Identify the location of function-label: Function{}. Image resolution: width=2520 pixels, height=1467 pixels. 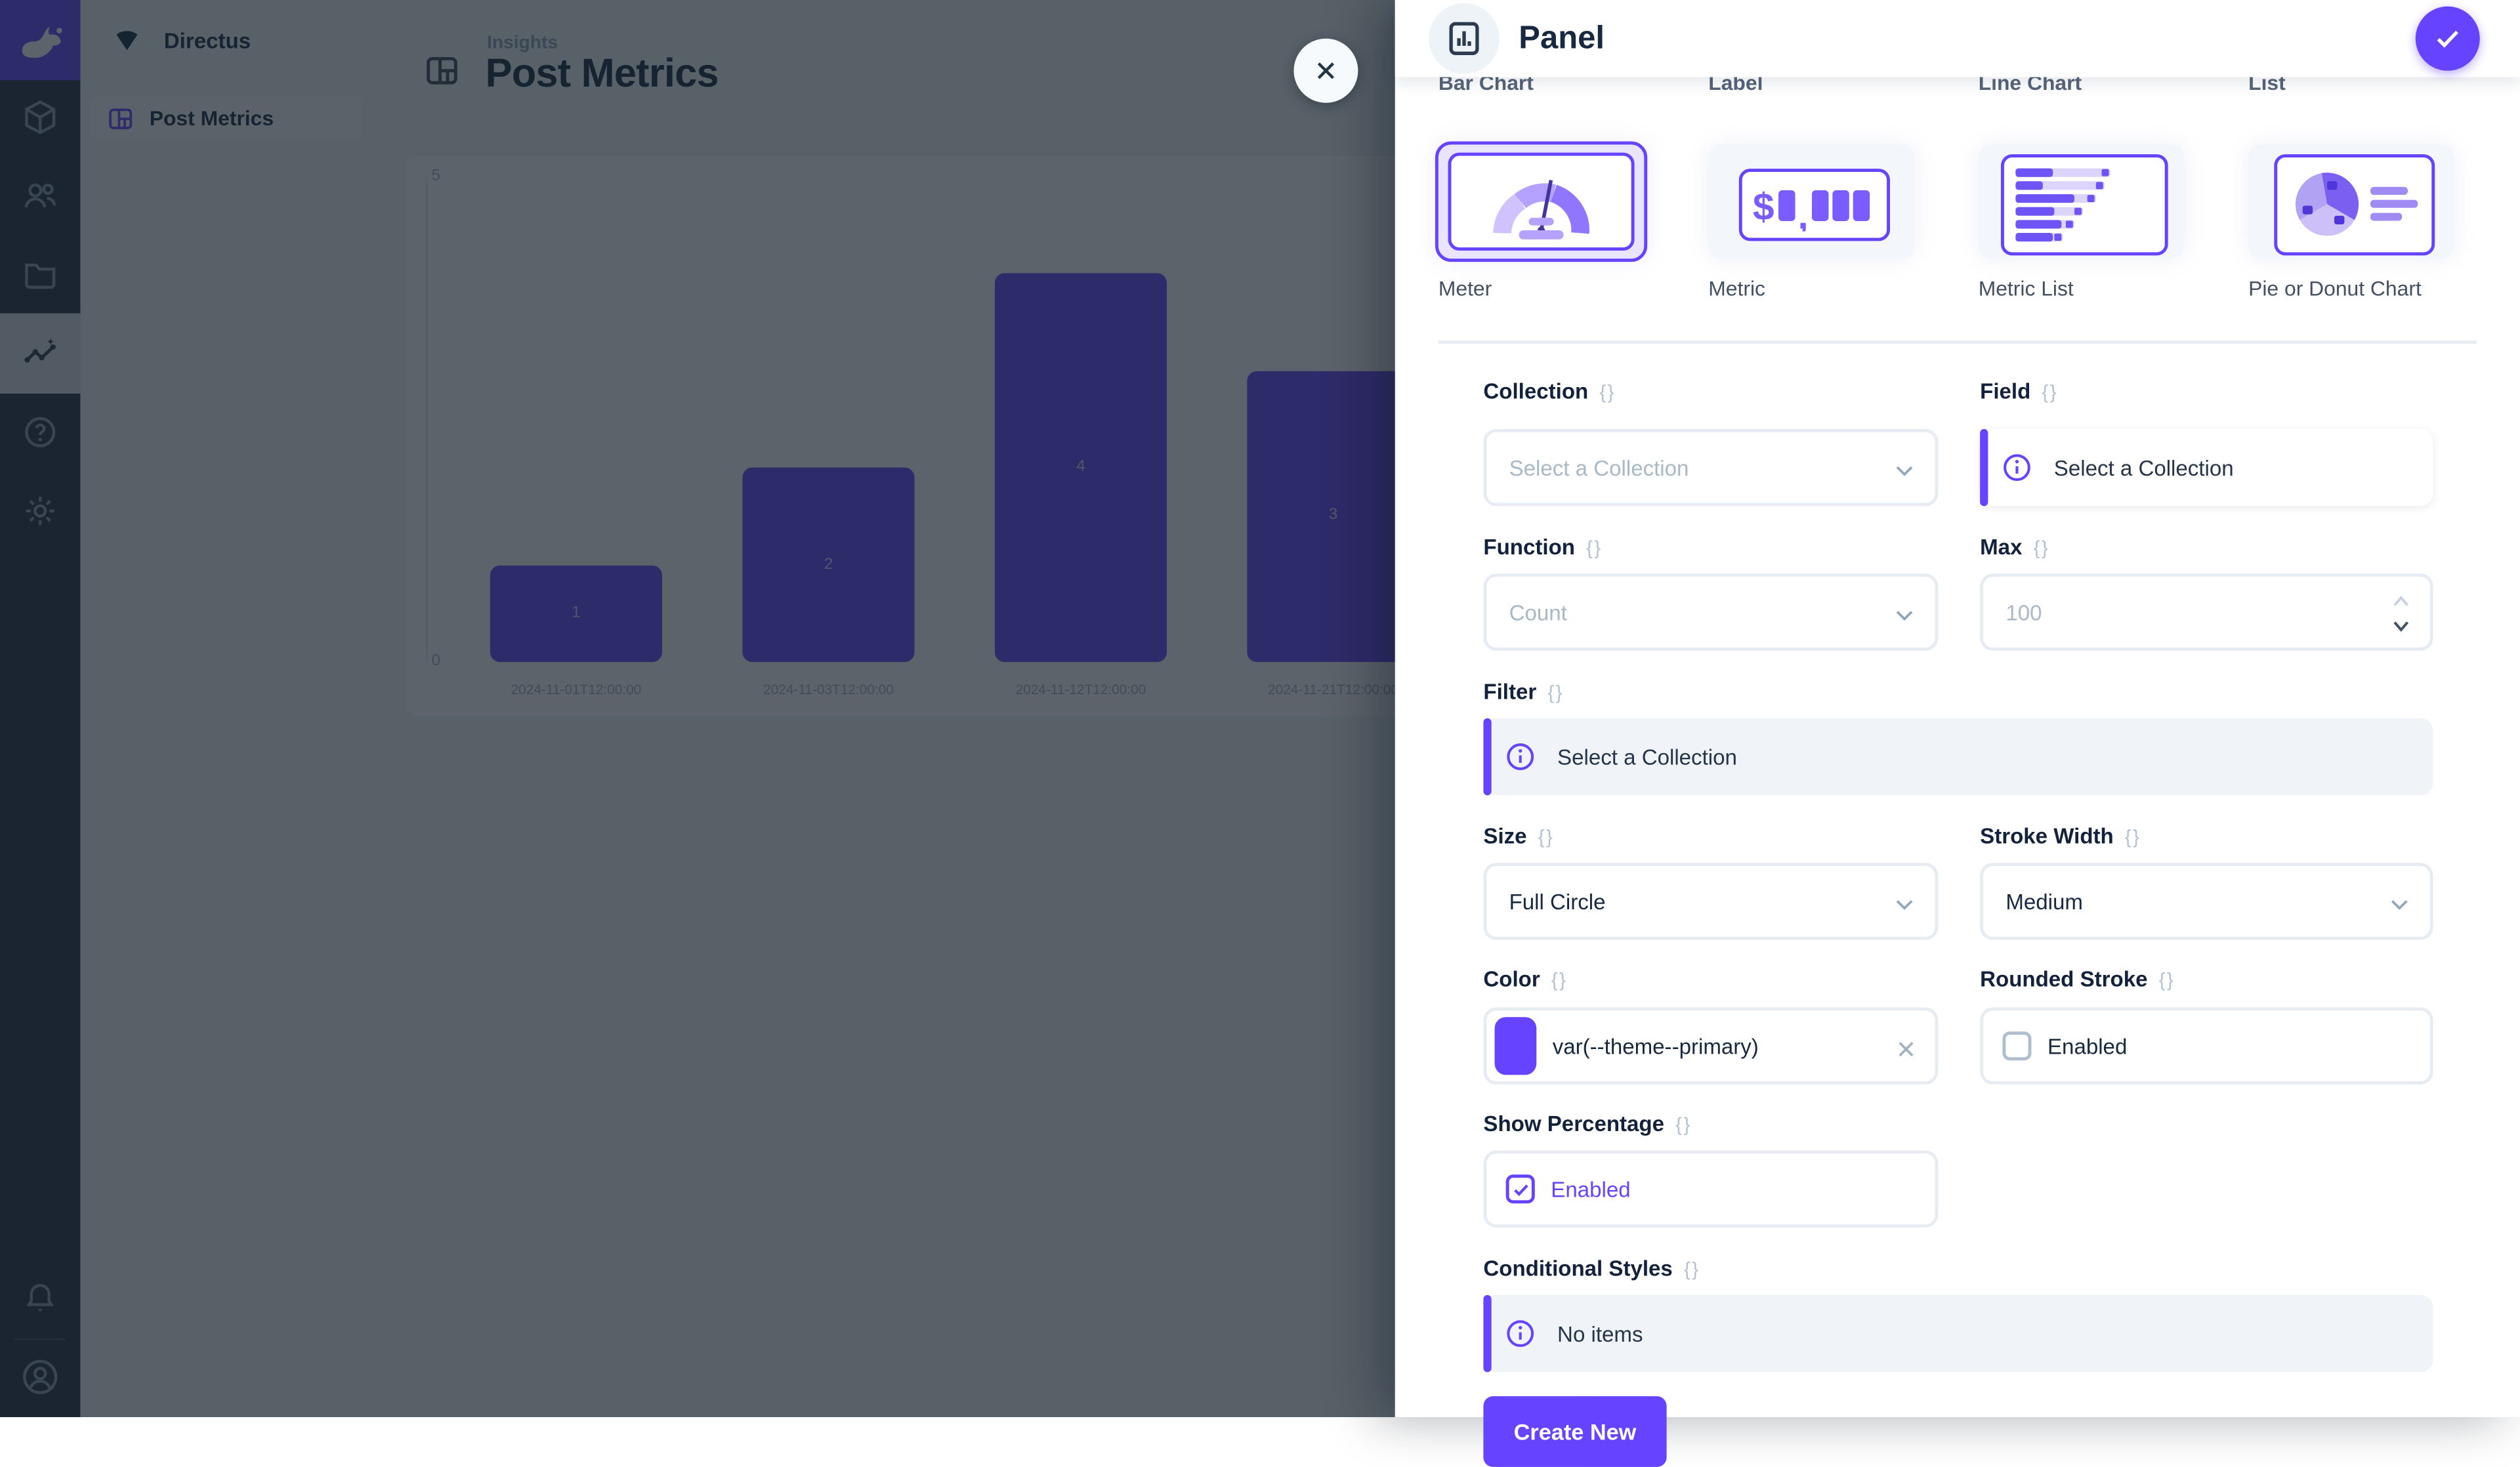
(1543, 547).